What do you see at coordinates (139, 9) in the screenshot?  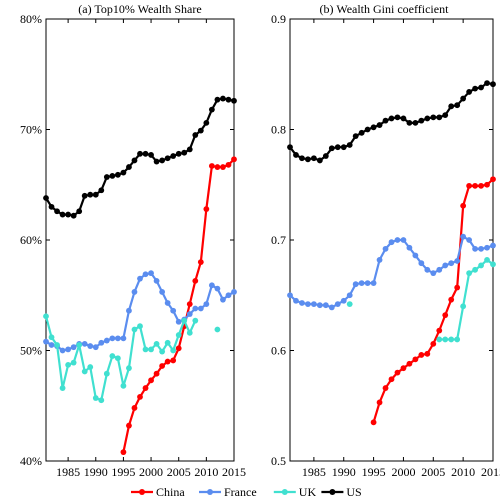 I see `panel-a-title: (a) Top10% Wealth Share` at bounding box center [139, 9].